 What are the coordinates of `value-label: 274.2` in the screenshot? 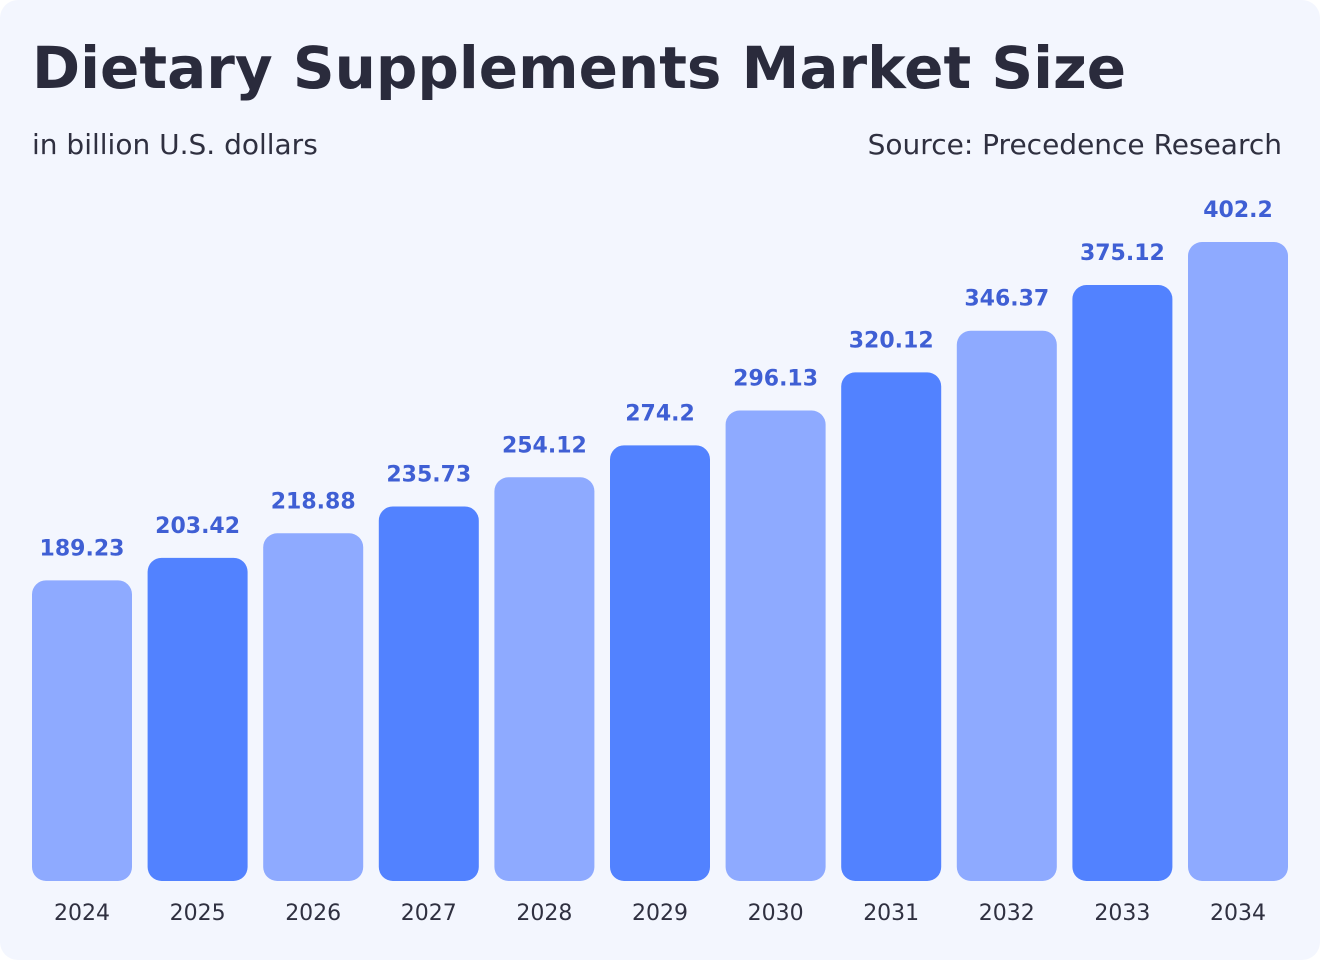 It's located at (660, 413).